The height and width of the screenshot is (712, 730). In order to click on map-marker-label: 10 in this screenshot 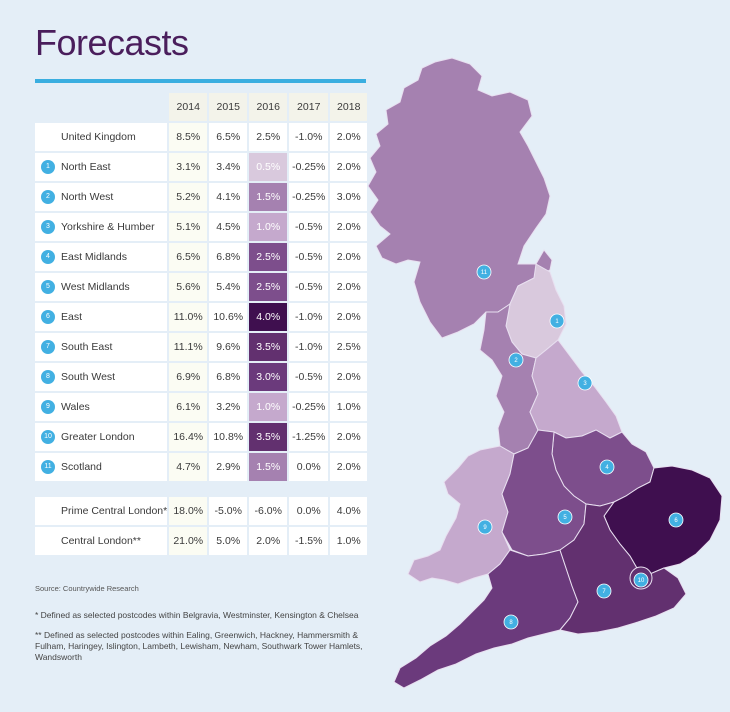, I will do `click(641, 581)`.